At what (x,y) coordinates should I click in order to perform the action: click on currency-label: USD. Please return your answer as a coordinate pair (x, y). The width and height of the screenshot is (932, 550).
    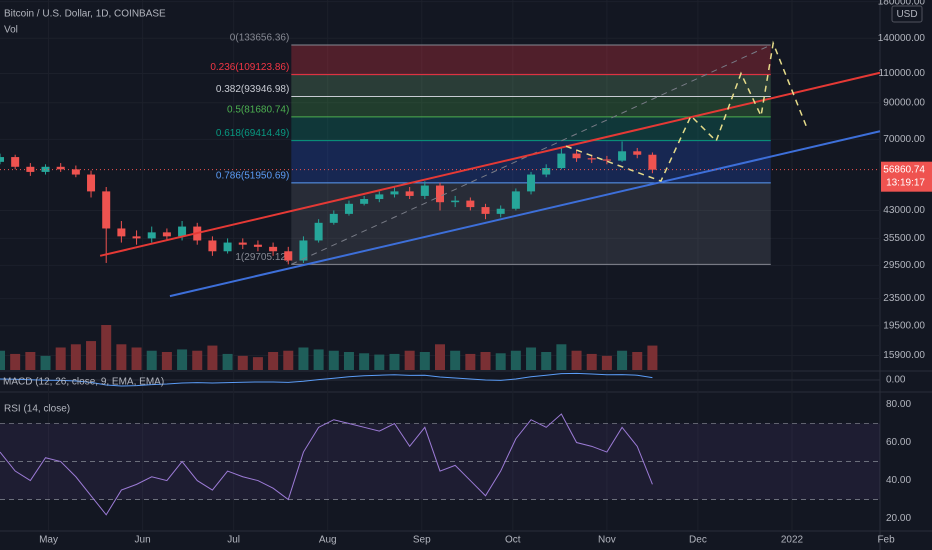
    Looking at the image, I should click on (906, 14).